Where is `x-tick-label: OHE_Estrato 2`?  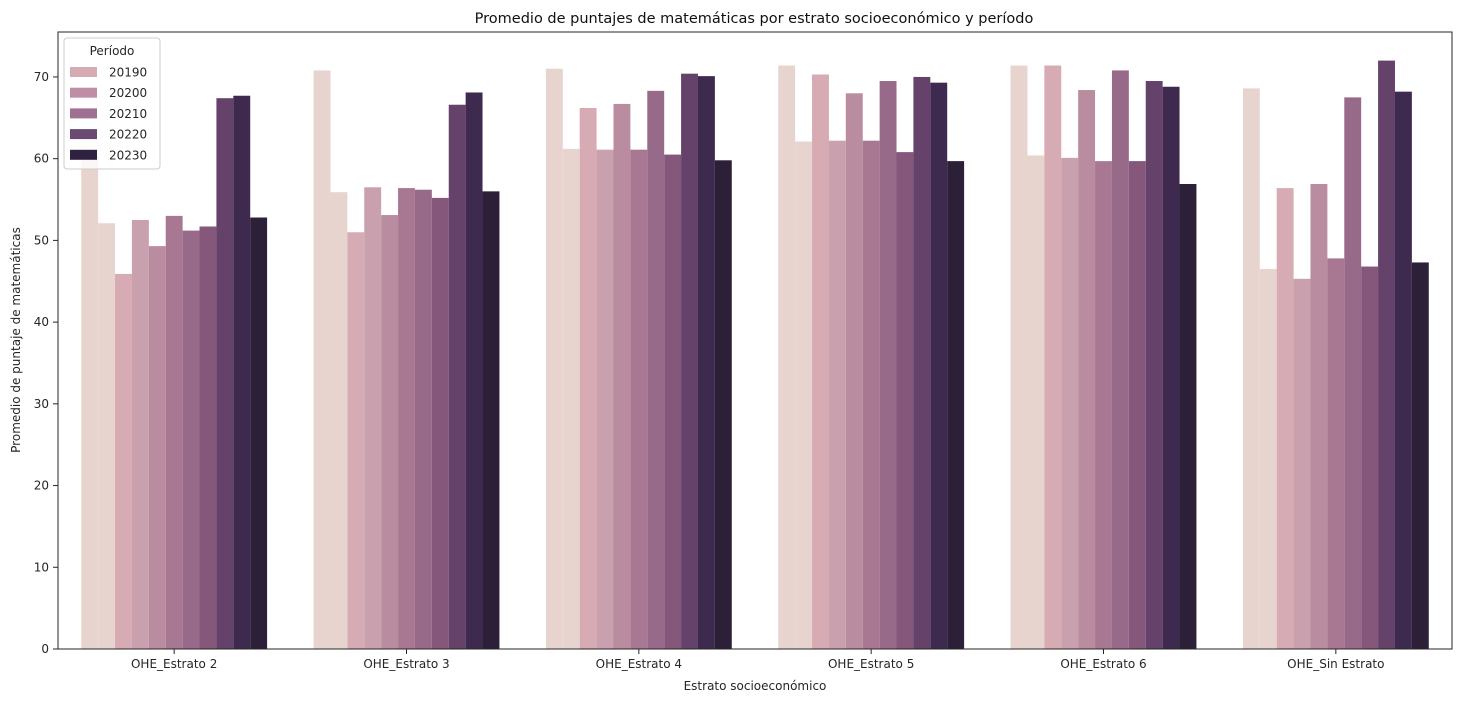
x-tick-label: OHE_Estrato 2 is located at coordinates (174, 664).